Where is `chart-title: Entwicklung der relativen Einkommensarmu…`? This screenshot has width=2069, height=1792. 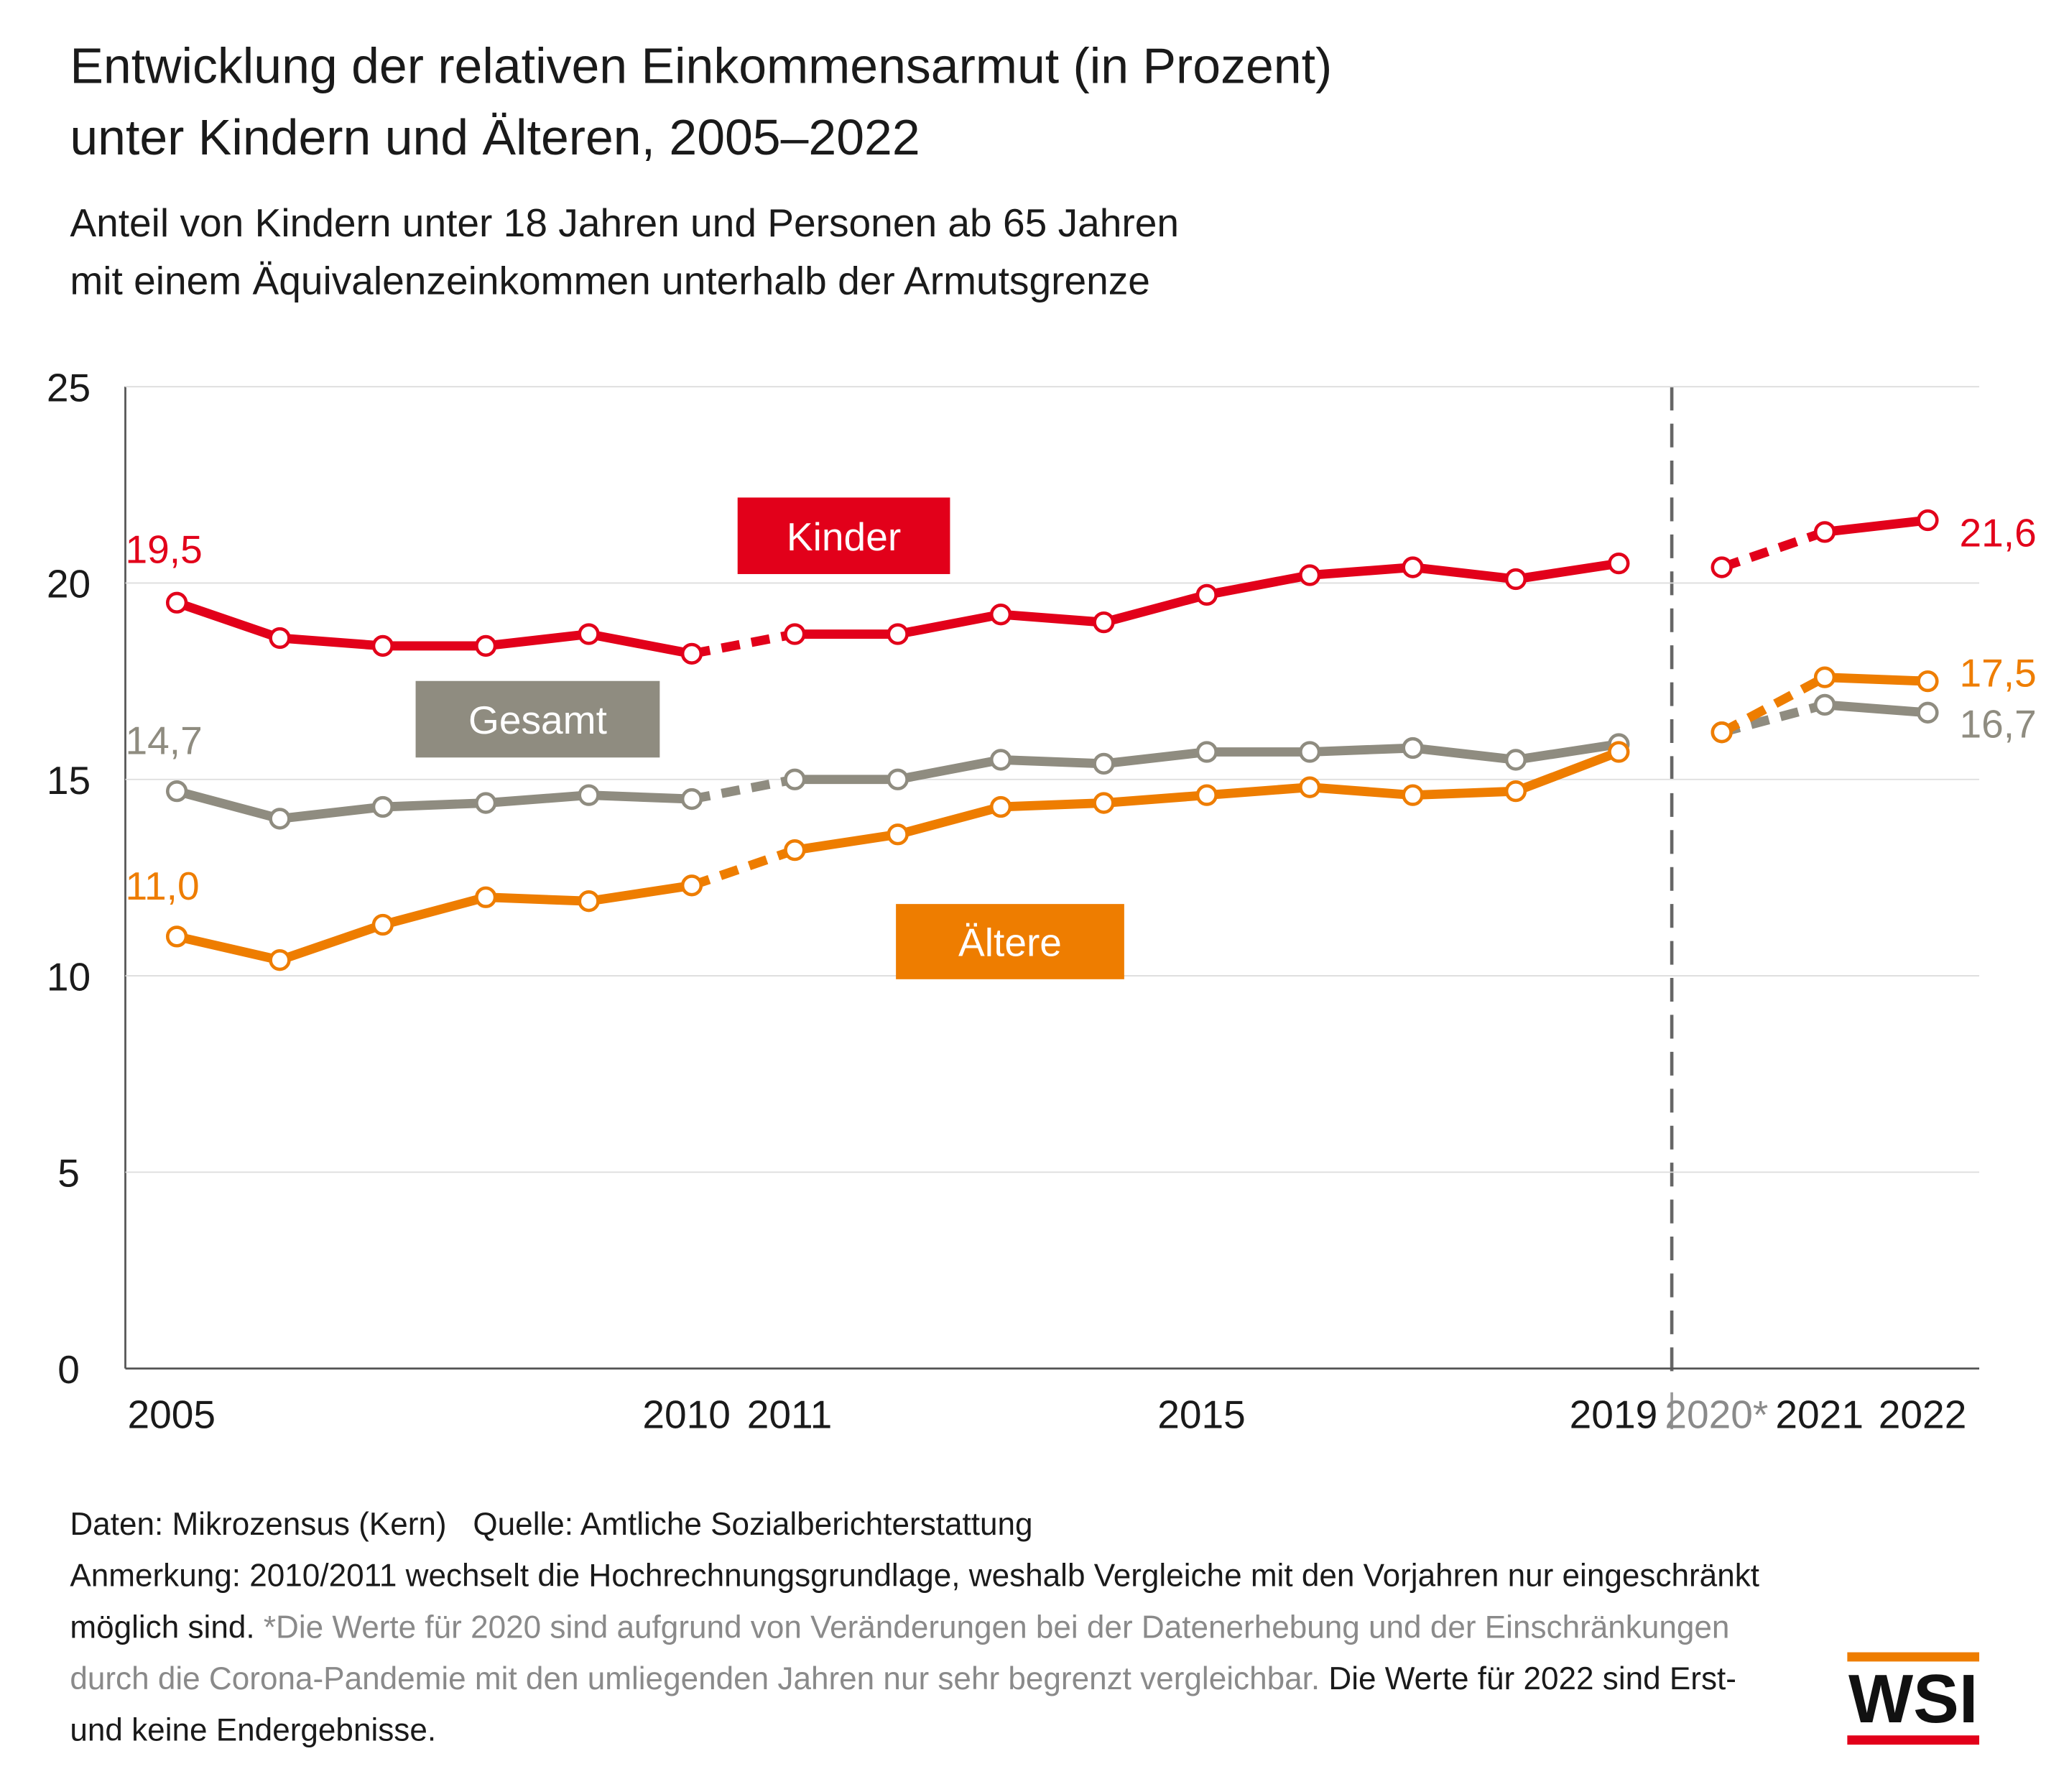
chart-title: Entwicklung der relativen Einkommensarmu… is located at coordinates (701, 66).